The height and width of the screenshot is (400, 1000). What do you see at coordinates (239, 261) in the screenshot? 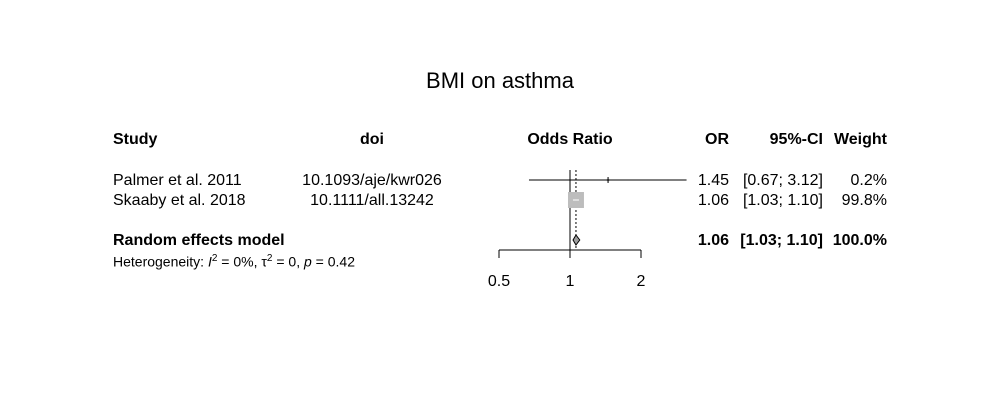
I see `i2-value: = 0%,` at bounding box center [239, 261].